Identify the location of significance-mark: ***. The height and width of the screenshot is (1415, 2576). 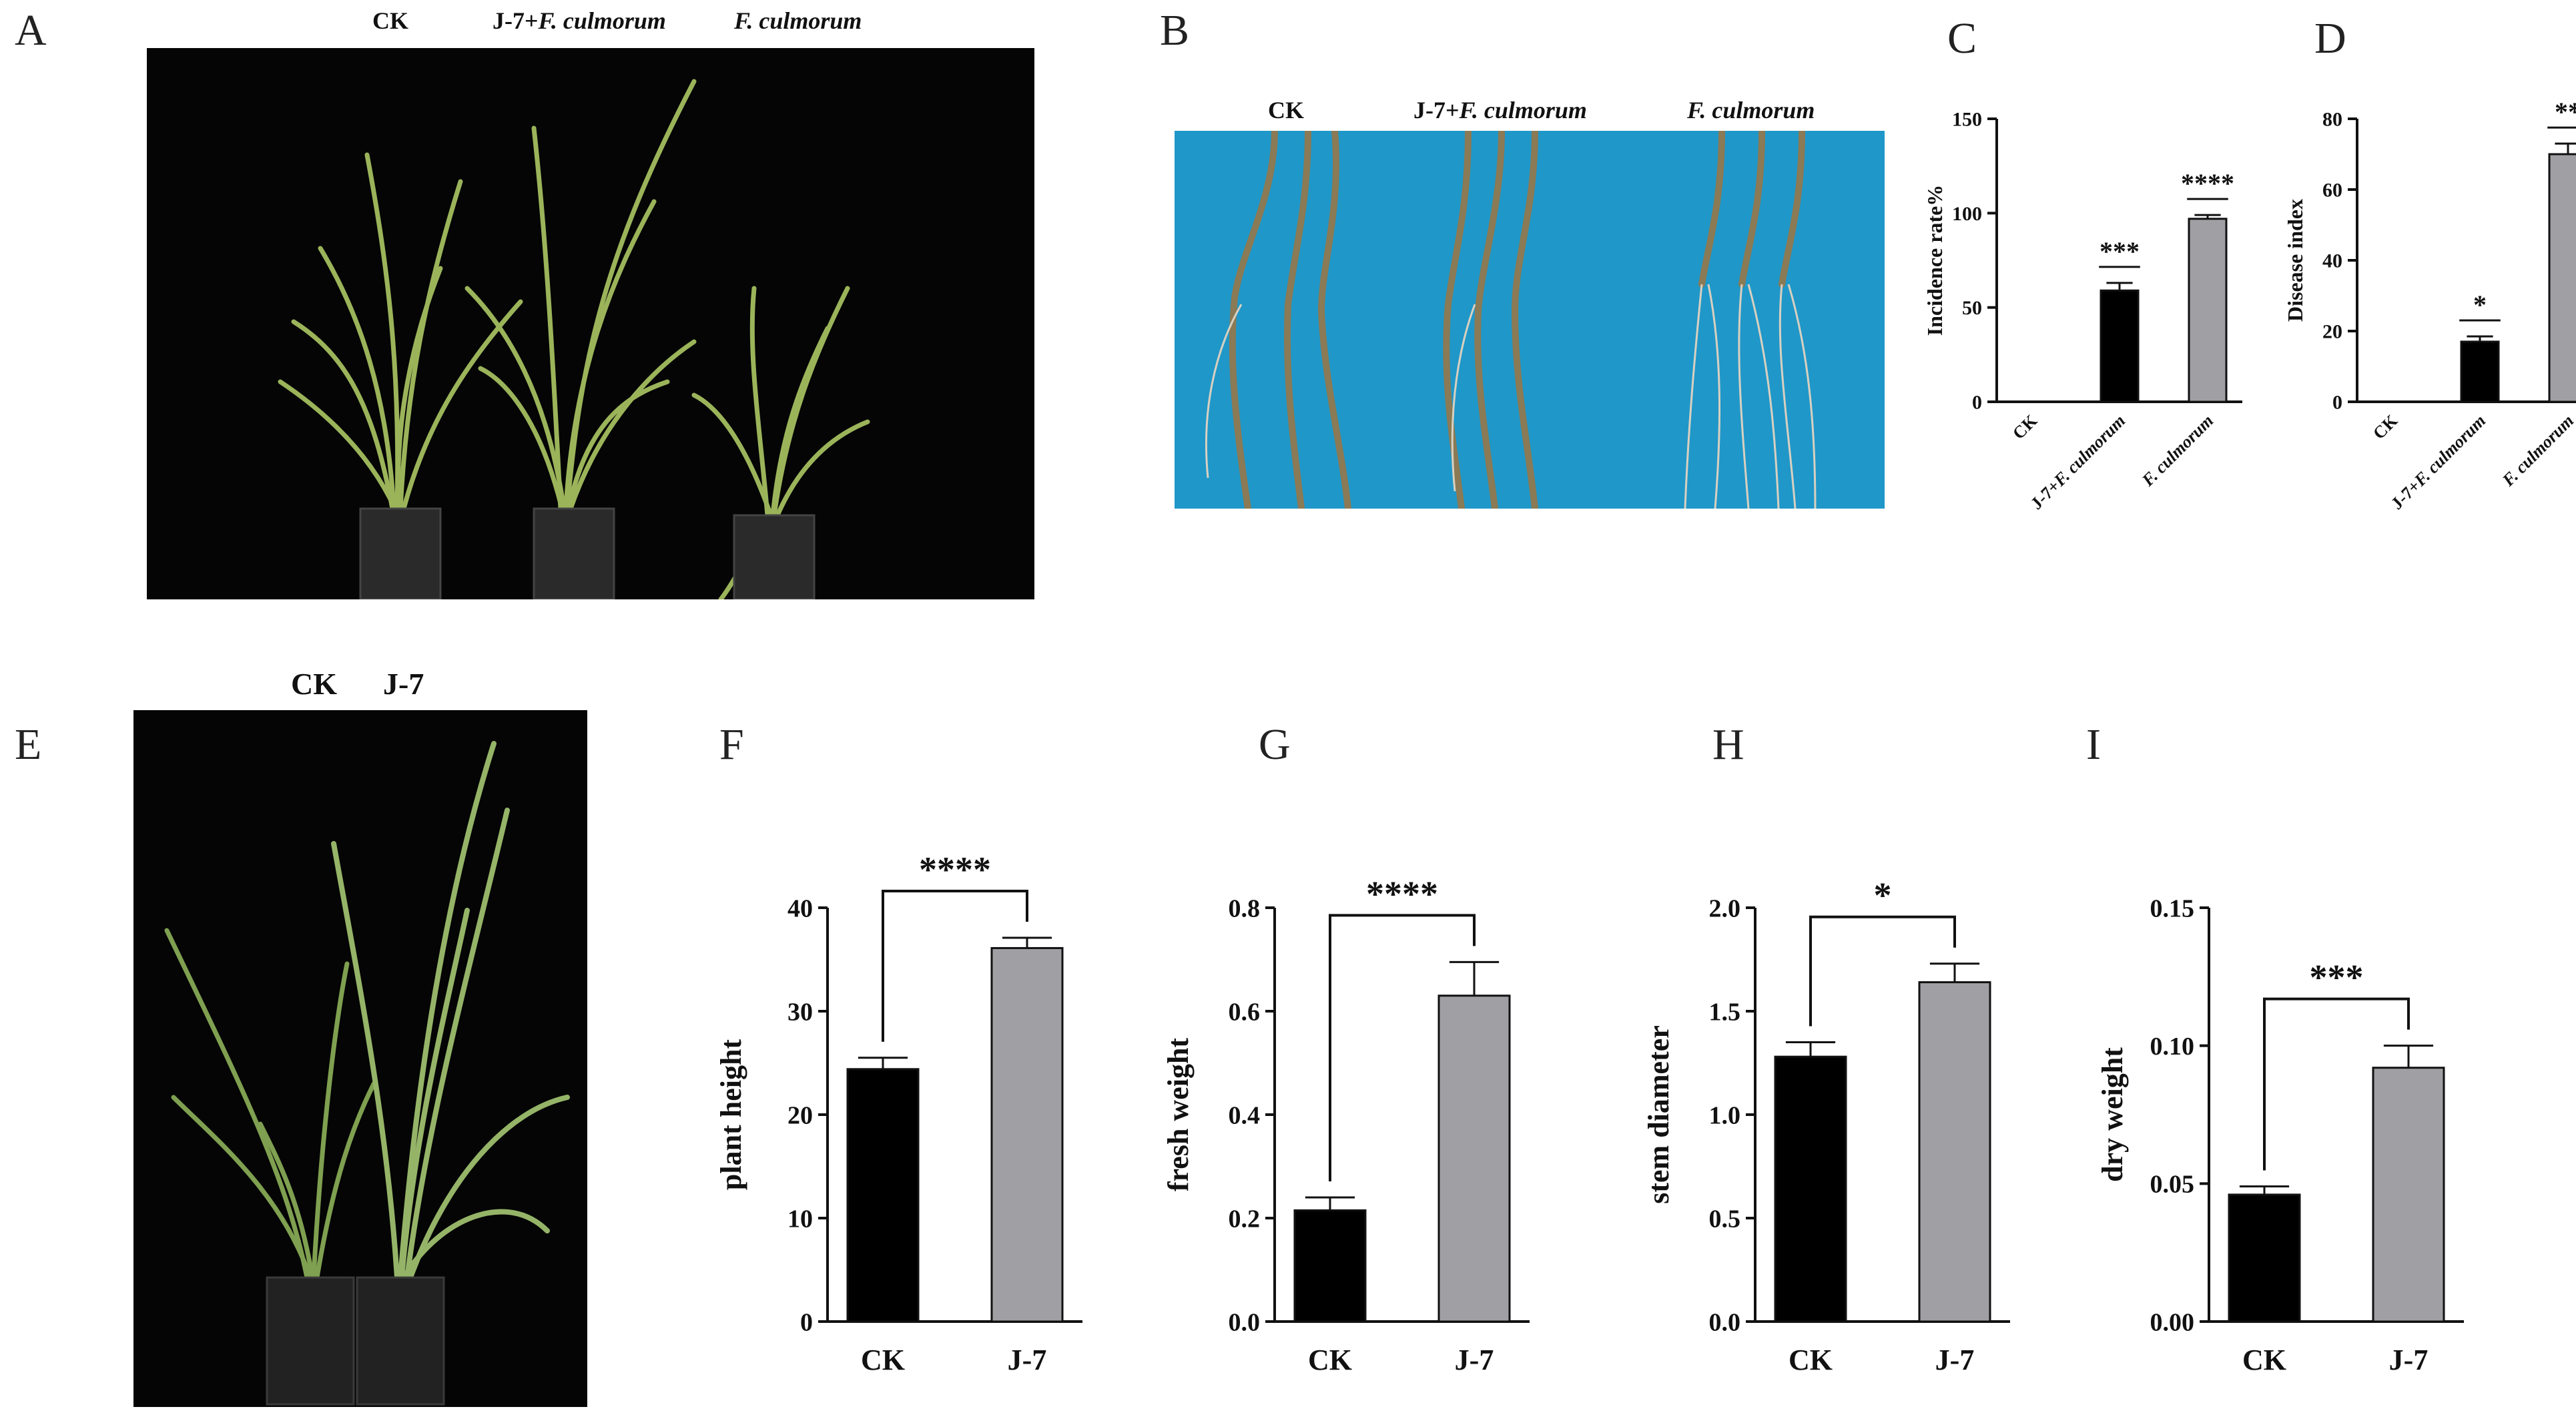
(2337, 978).